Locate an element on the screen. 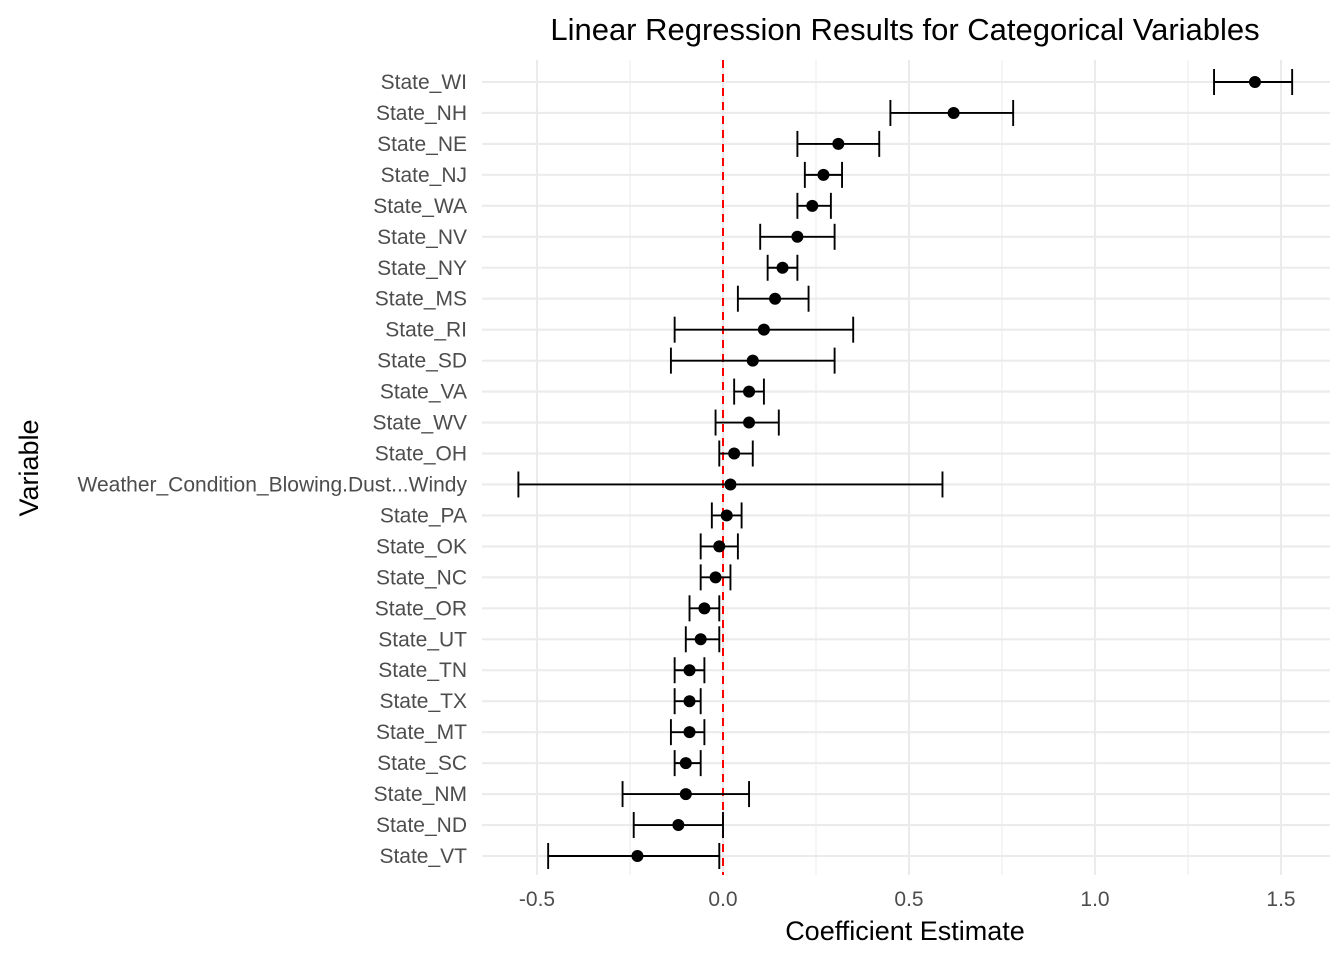  y-tick-label: State_OH is located at coordinates (421, 454).